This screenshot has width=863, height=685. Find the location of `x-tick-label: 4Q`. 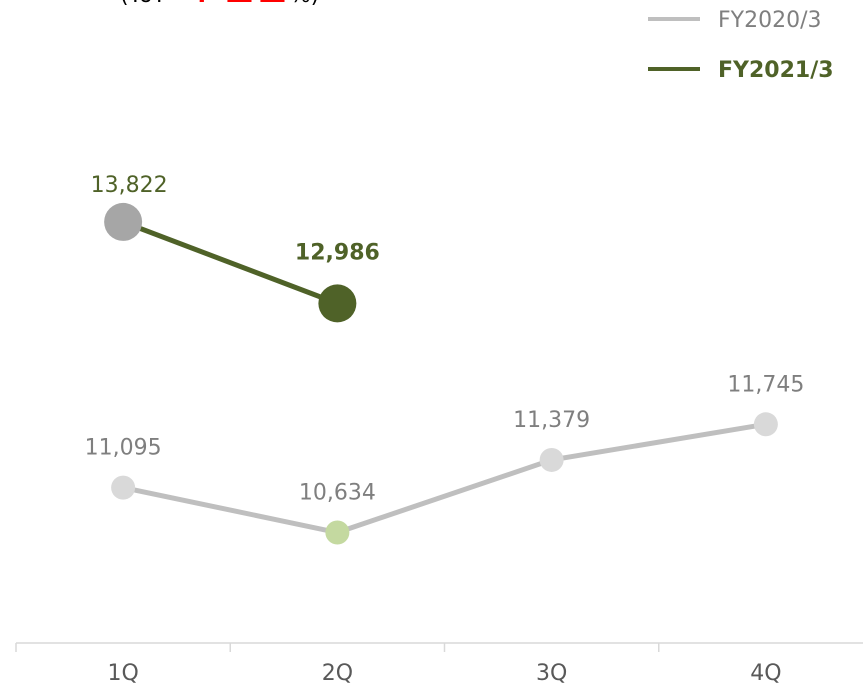

x-tick-label: 4Q is located at coordinates (765, 673).